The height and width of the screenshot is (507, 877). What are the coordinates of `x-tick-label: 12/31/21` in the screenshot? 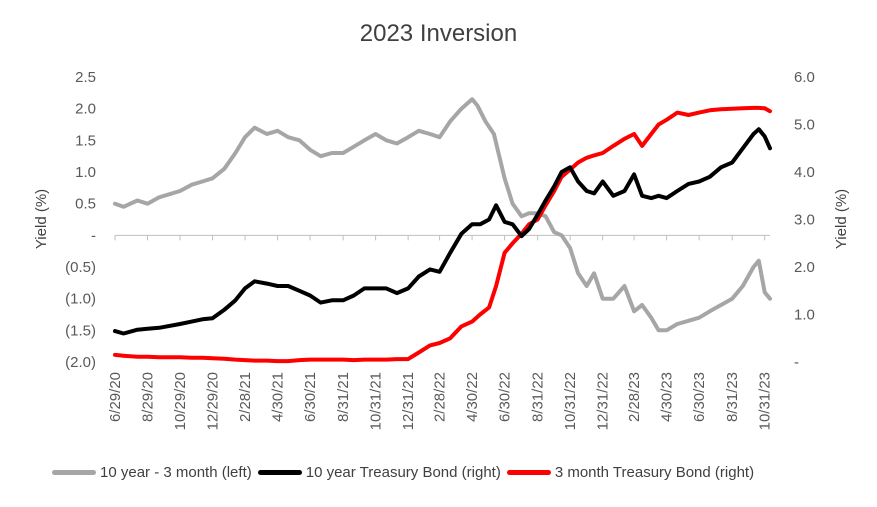 It's located at (408, 401).